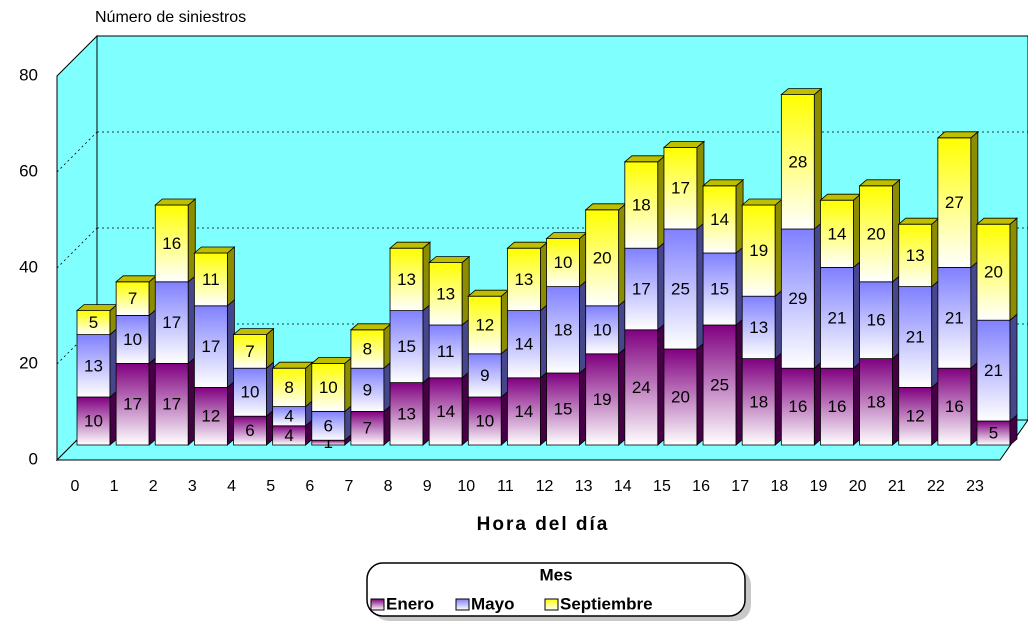 The width and height of the screenshot is (1028, 621). What do you see at coordinates (75, 486) in the screenshot?
I see `x-tick-label: 0` at bounding box center [75, 486].